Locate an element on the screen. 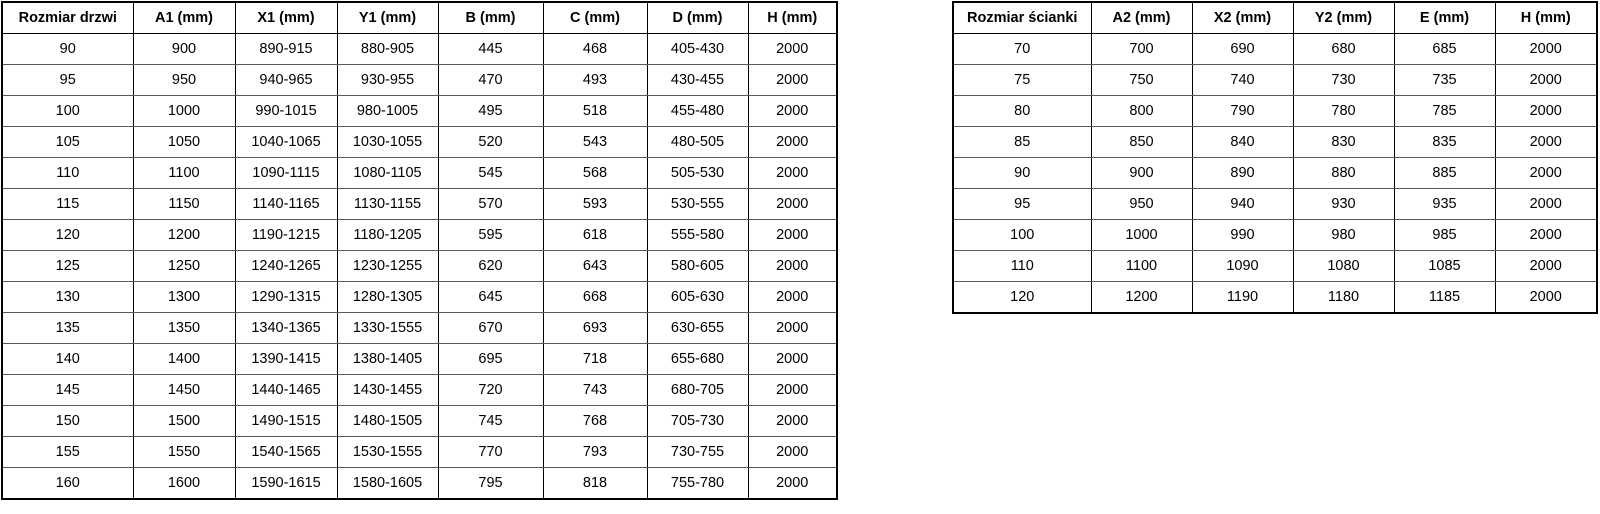  table-cell: 980-1005 is located at coordinates (387, 111).